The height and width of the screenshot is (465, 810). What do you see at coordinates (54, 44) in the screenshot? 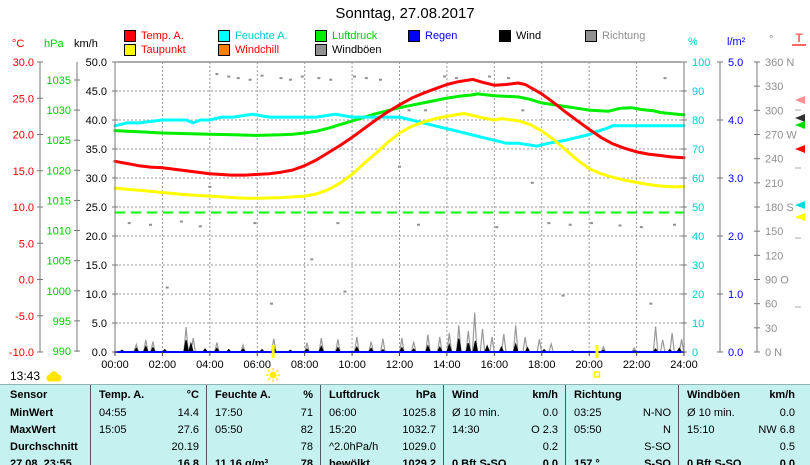
I see `unit-hpa-label: hPa` at bounding box center [54, 44].